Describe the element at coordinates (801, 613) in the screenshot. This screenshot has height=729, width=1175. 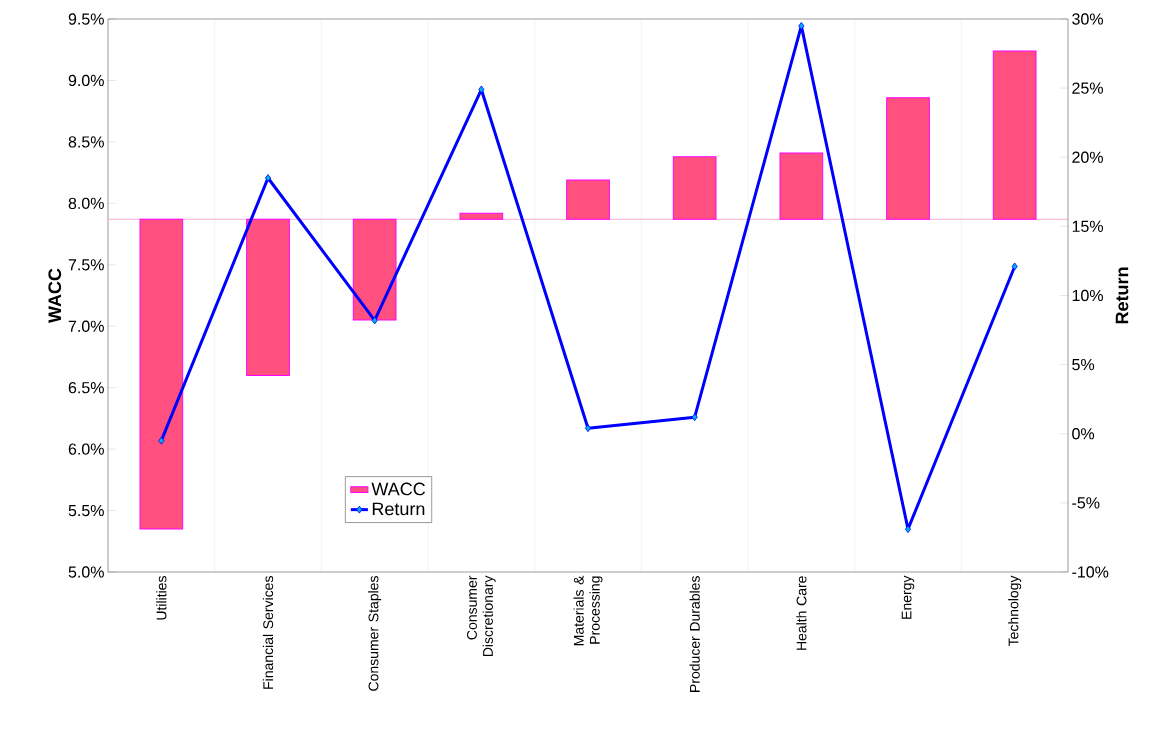
I see `x-tick-label: Health Care` at that location.